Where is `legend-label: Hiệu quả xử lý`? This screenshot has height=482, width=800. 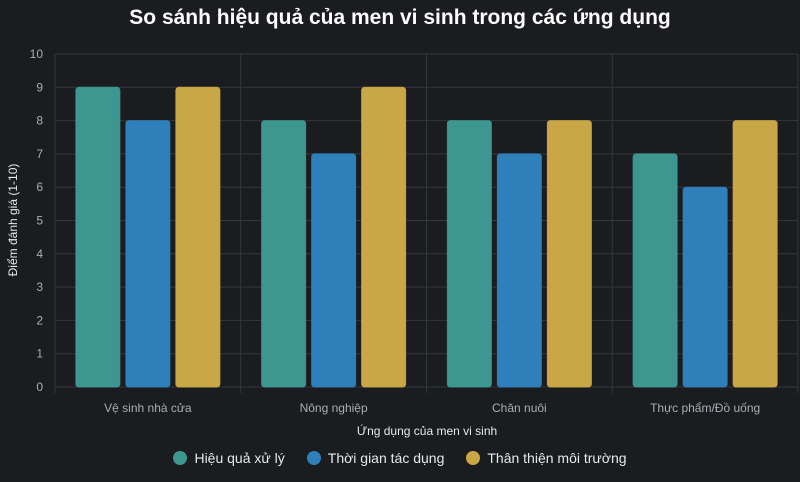 legend-label: Hiệu quả xử lý is located at coordinates (239, 458).